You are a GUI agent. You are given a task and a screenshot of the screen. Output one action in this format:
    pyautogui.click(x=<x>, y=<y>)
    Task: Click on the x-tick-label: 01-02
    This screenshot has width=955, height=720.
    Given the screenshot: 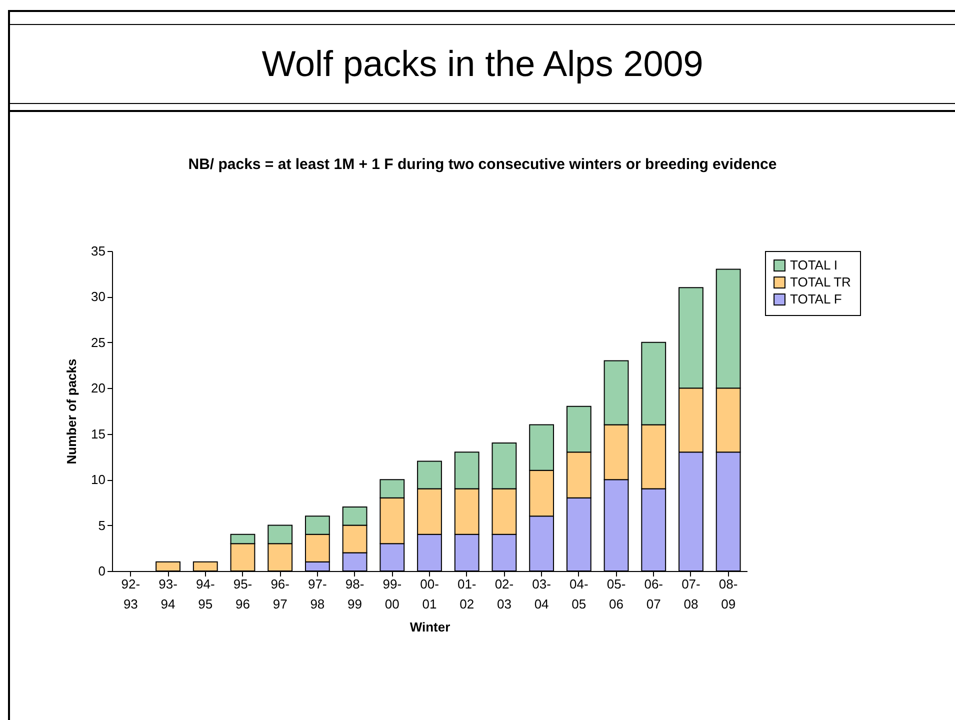 What is the action you would take?
    pyautogui.click(x=466, y=594)
    